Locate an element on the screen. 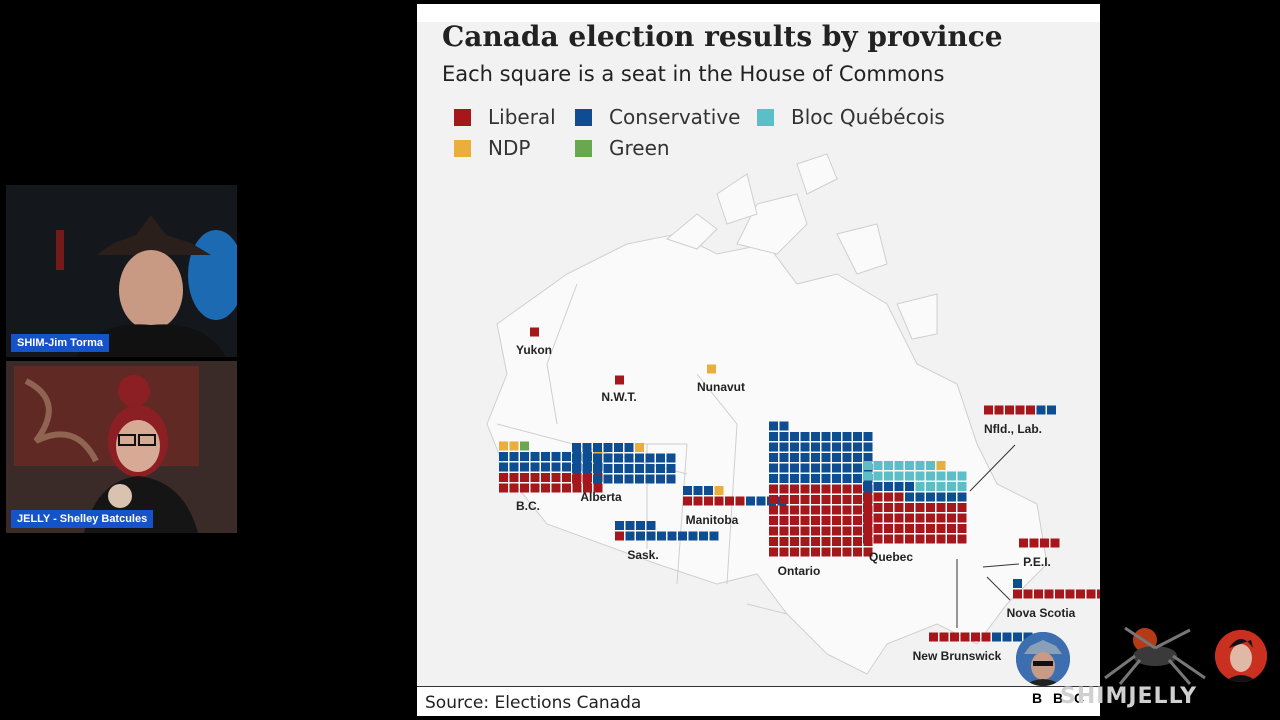 Image resolution: width=1280 pixels, height=720 pixels. host-avatar is located at coordinates (1043, 659).